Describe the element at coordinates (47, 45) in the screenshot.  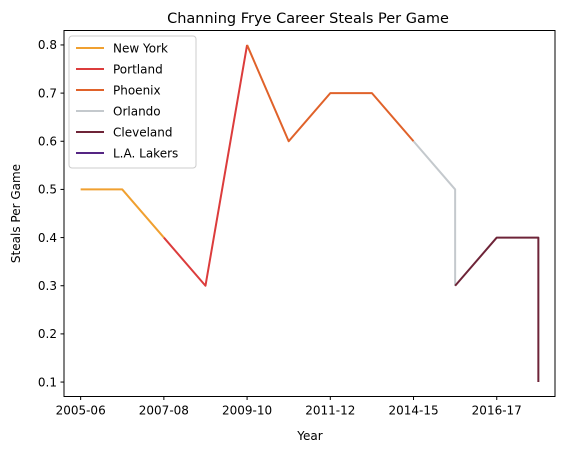
I see `y-tick-label: 0.8` at that location.